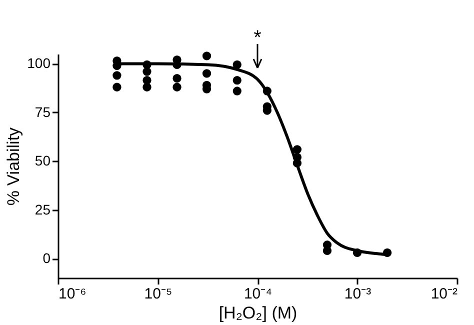 This screenshot has width=474, height=325. I want to click on y-tick-label: 25, so click(42, 209).